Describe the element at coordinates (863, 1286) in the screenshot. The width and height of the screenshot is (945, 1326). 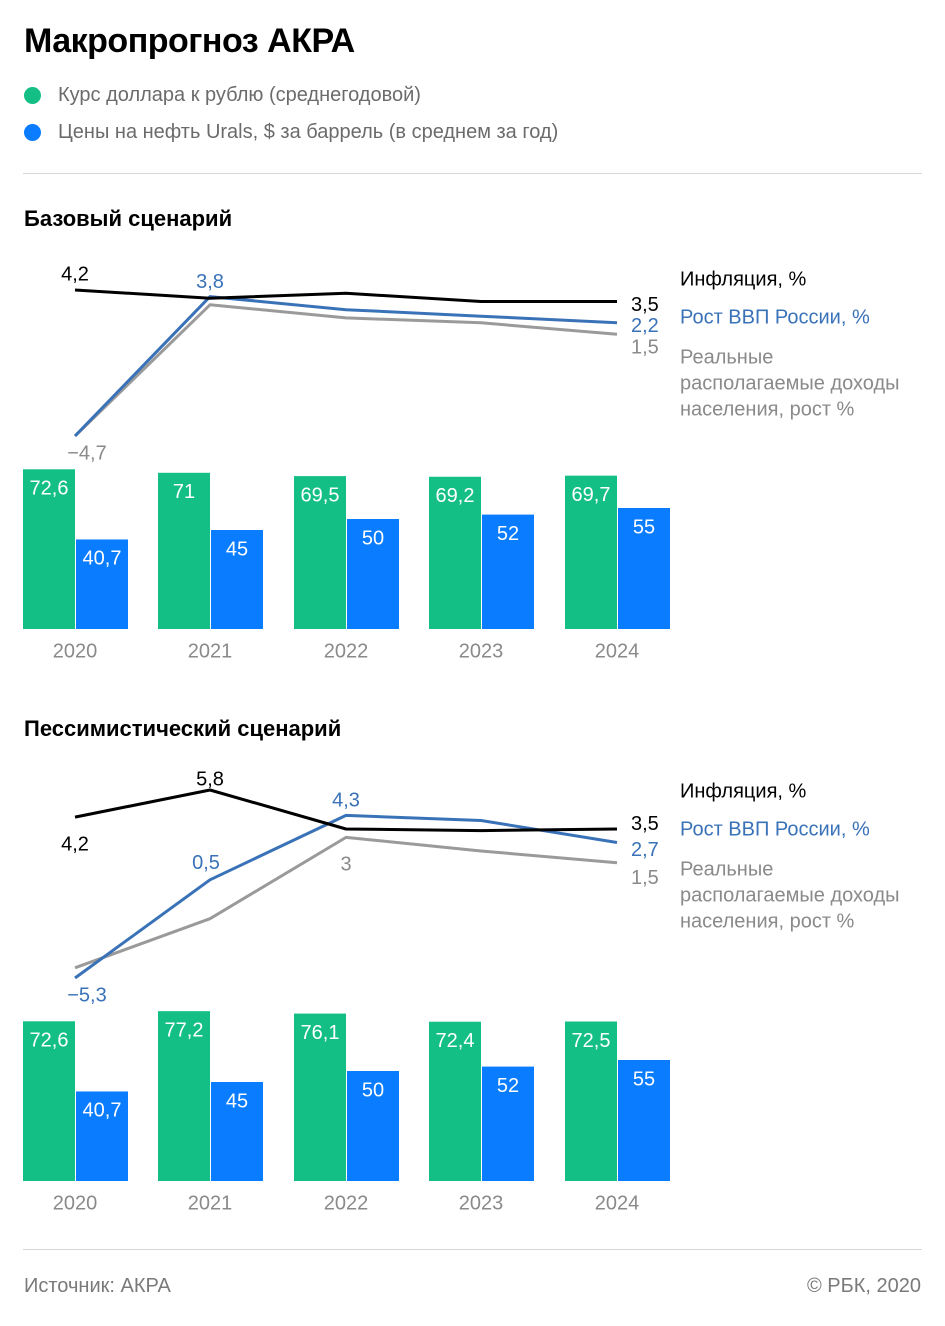
I see `copyright: © РБК, 2020` at that location.